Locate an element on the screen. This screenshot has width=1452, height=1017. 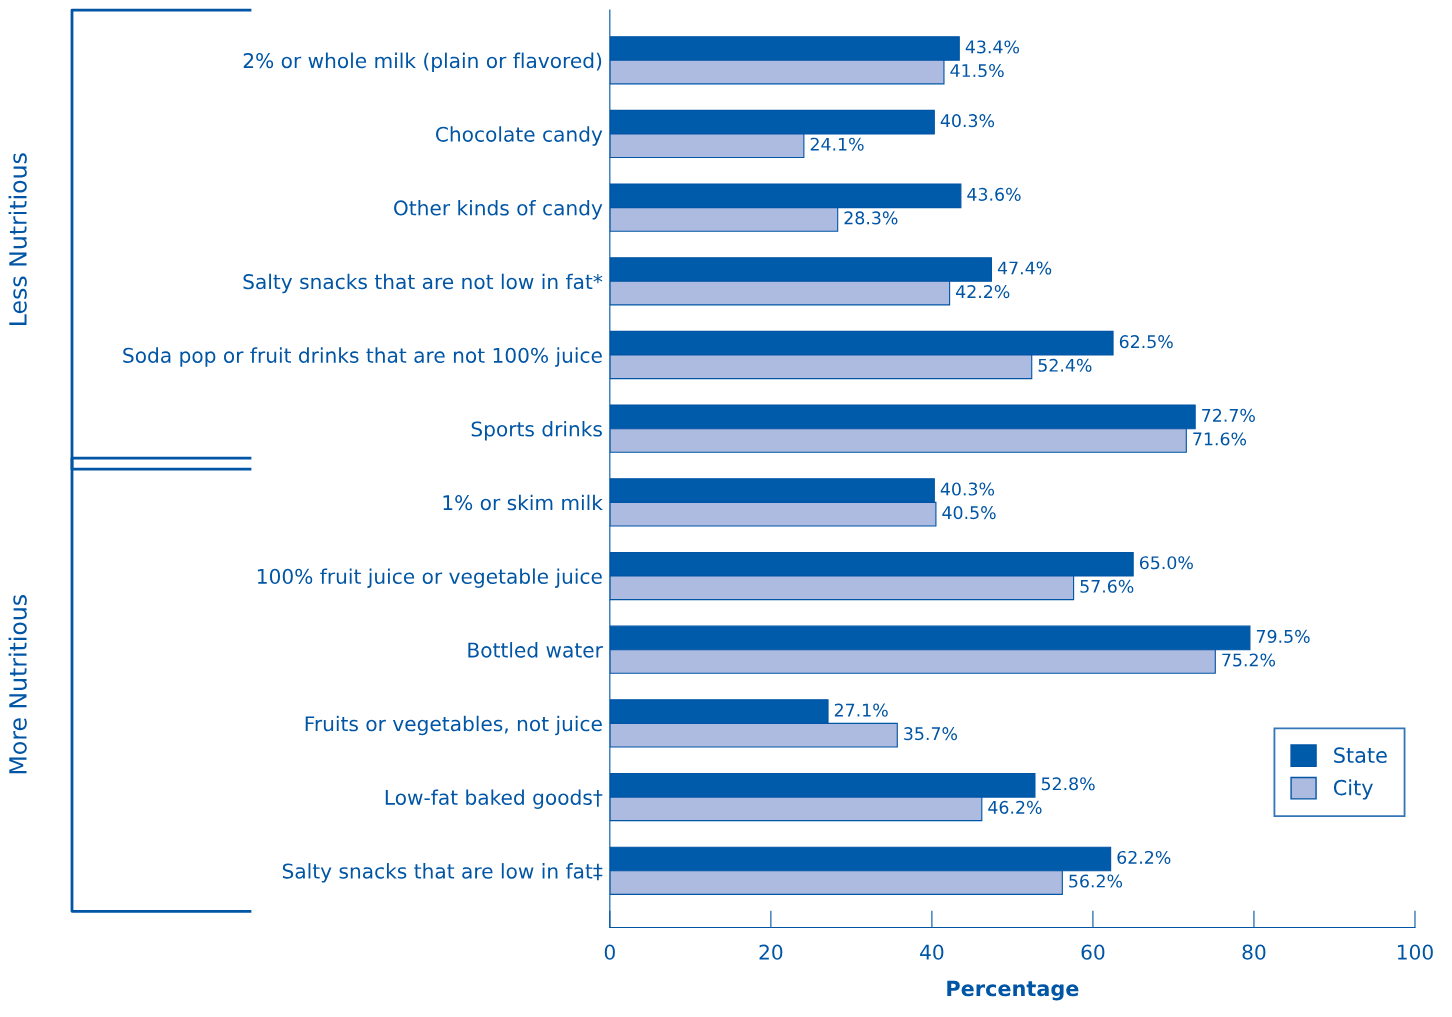
x-tick-label: 40 is located at coordinates (932, 952).